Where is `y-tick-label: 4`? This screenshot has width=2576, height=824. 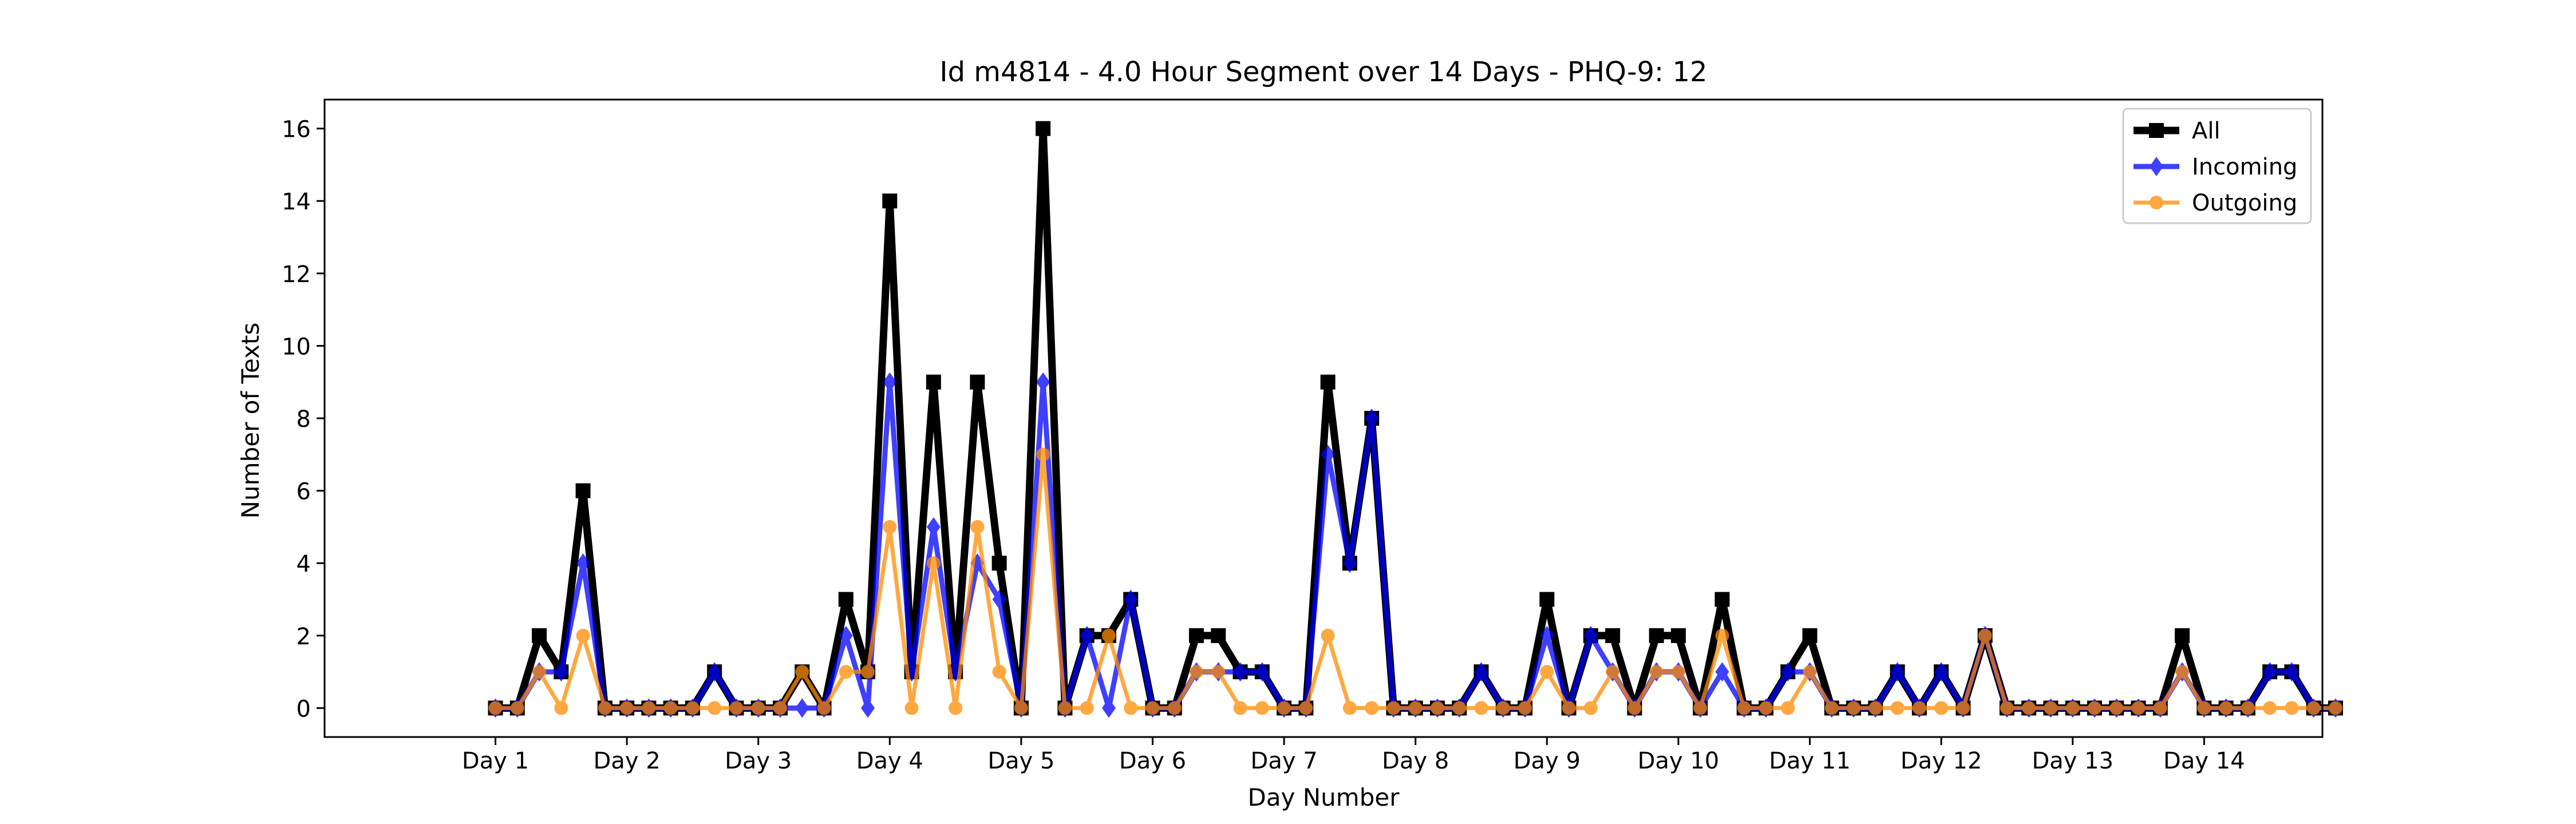 y-tick-label: 4 is located at coordinates (304, 564).